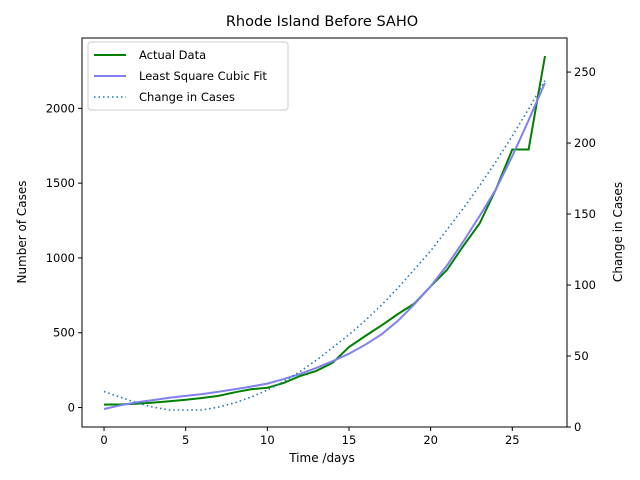 This screenshot has height=480, width=640. What do you see at coordinates (203, 76) in the screenshot?
I see `legend-label-1: Least Square Cubic Fit` at bounding box center [203, 76].